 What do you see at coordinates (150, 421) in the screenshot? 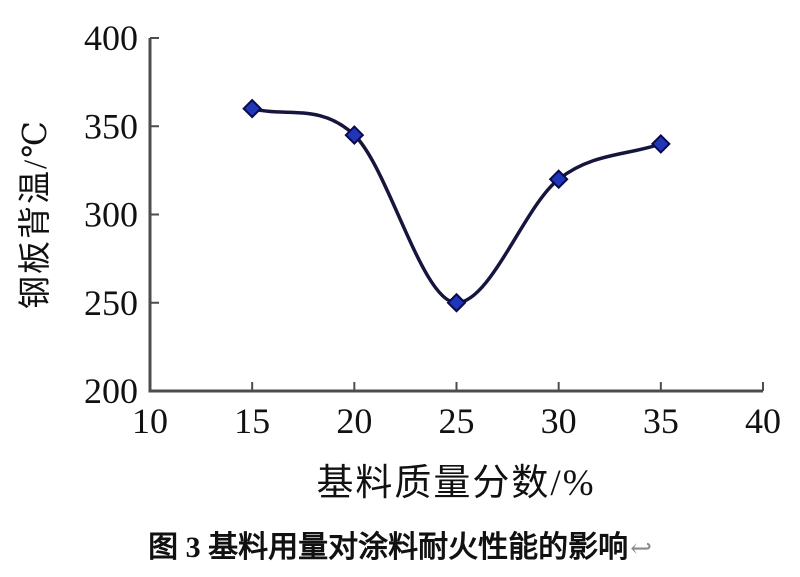
I see `x-tick-label: 10` at bounding box center [150, 421].